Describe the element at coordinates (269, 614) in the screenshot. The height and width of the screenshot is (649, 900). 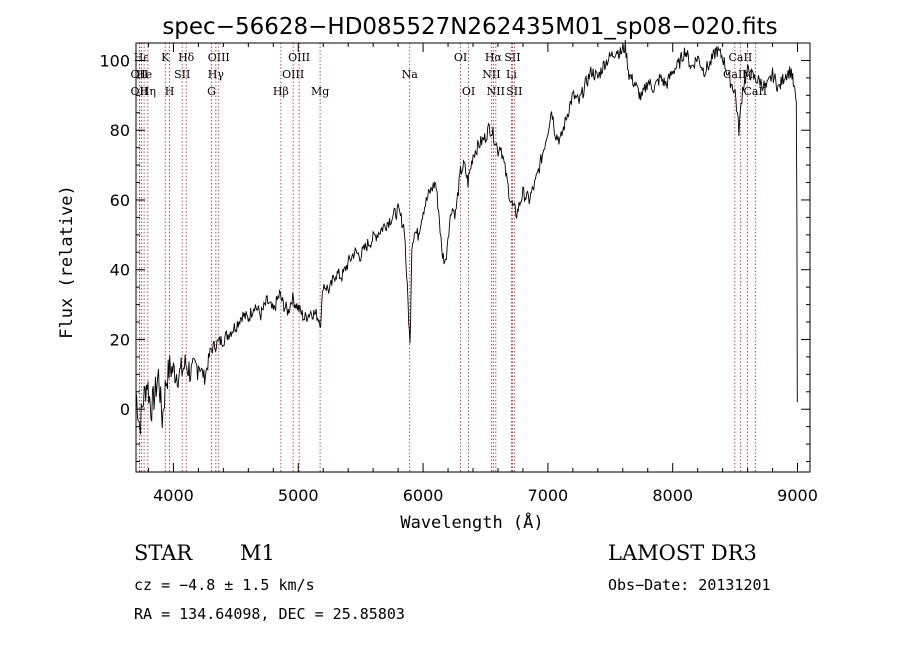
I see `coordinates-text: RA = 134.64098, DEC = 25.85803` at that location.